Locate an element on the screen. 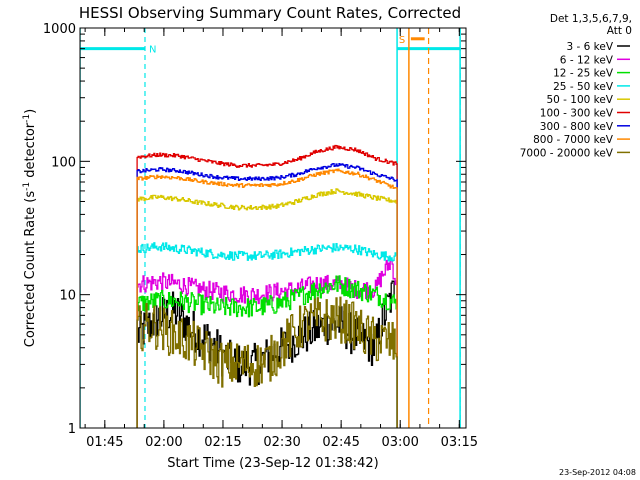 The width and height of the screenshot is (640, 480). legend-label: 12 - 25 keV is located at coordinates (583, 74).